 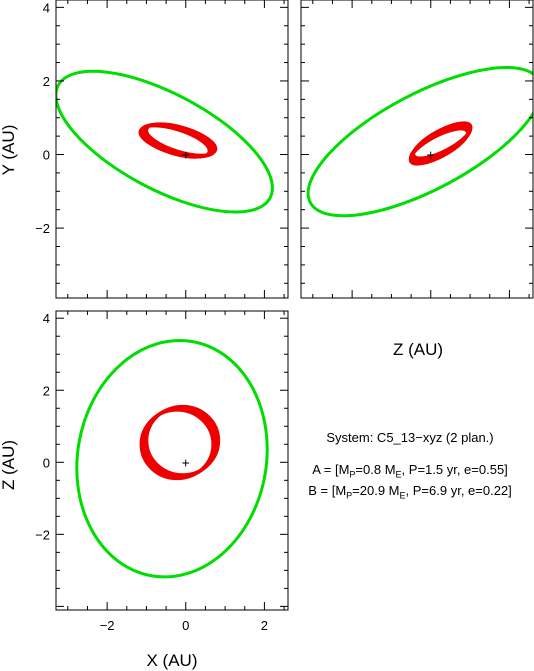 I want to click on x-tick-label: −2, so click(x=107, y=625).